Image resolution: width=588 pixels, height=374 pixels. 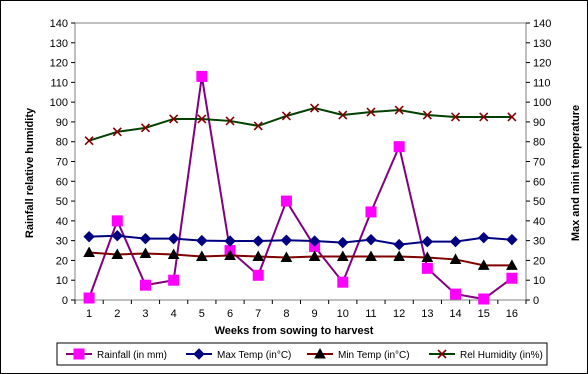 I want to click on y-right-tick-label: 40, so click(x=539, y=222).